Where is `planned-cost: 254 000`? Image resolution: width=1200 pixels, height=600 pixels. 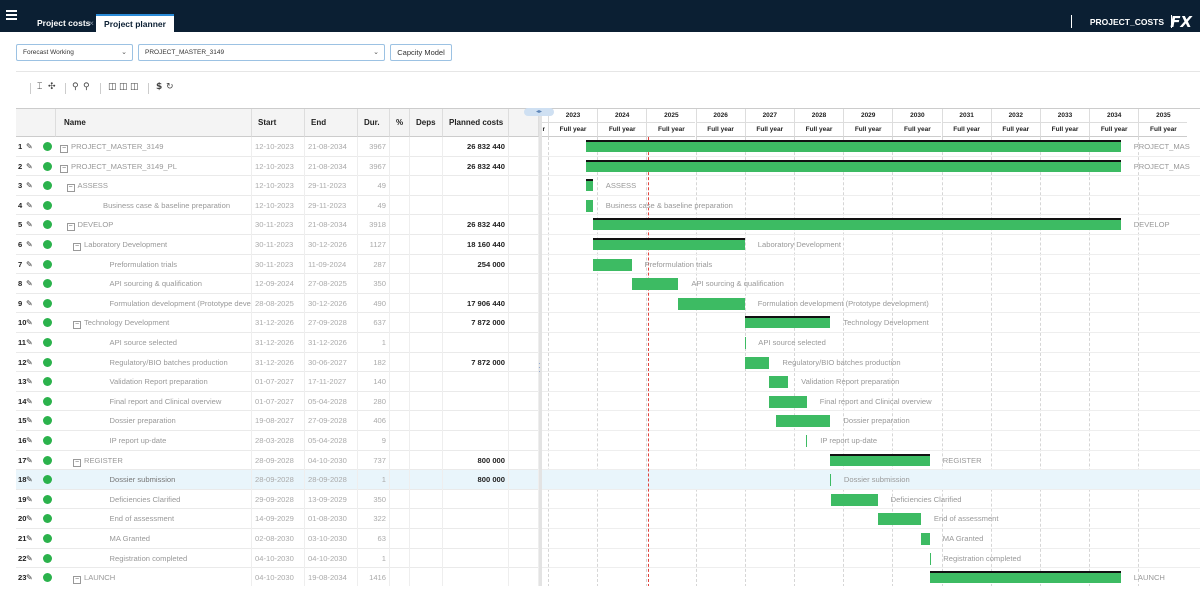 planned-cost: 254 000 is located at coordinates (476, 264).